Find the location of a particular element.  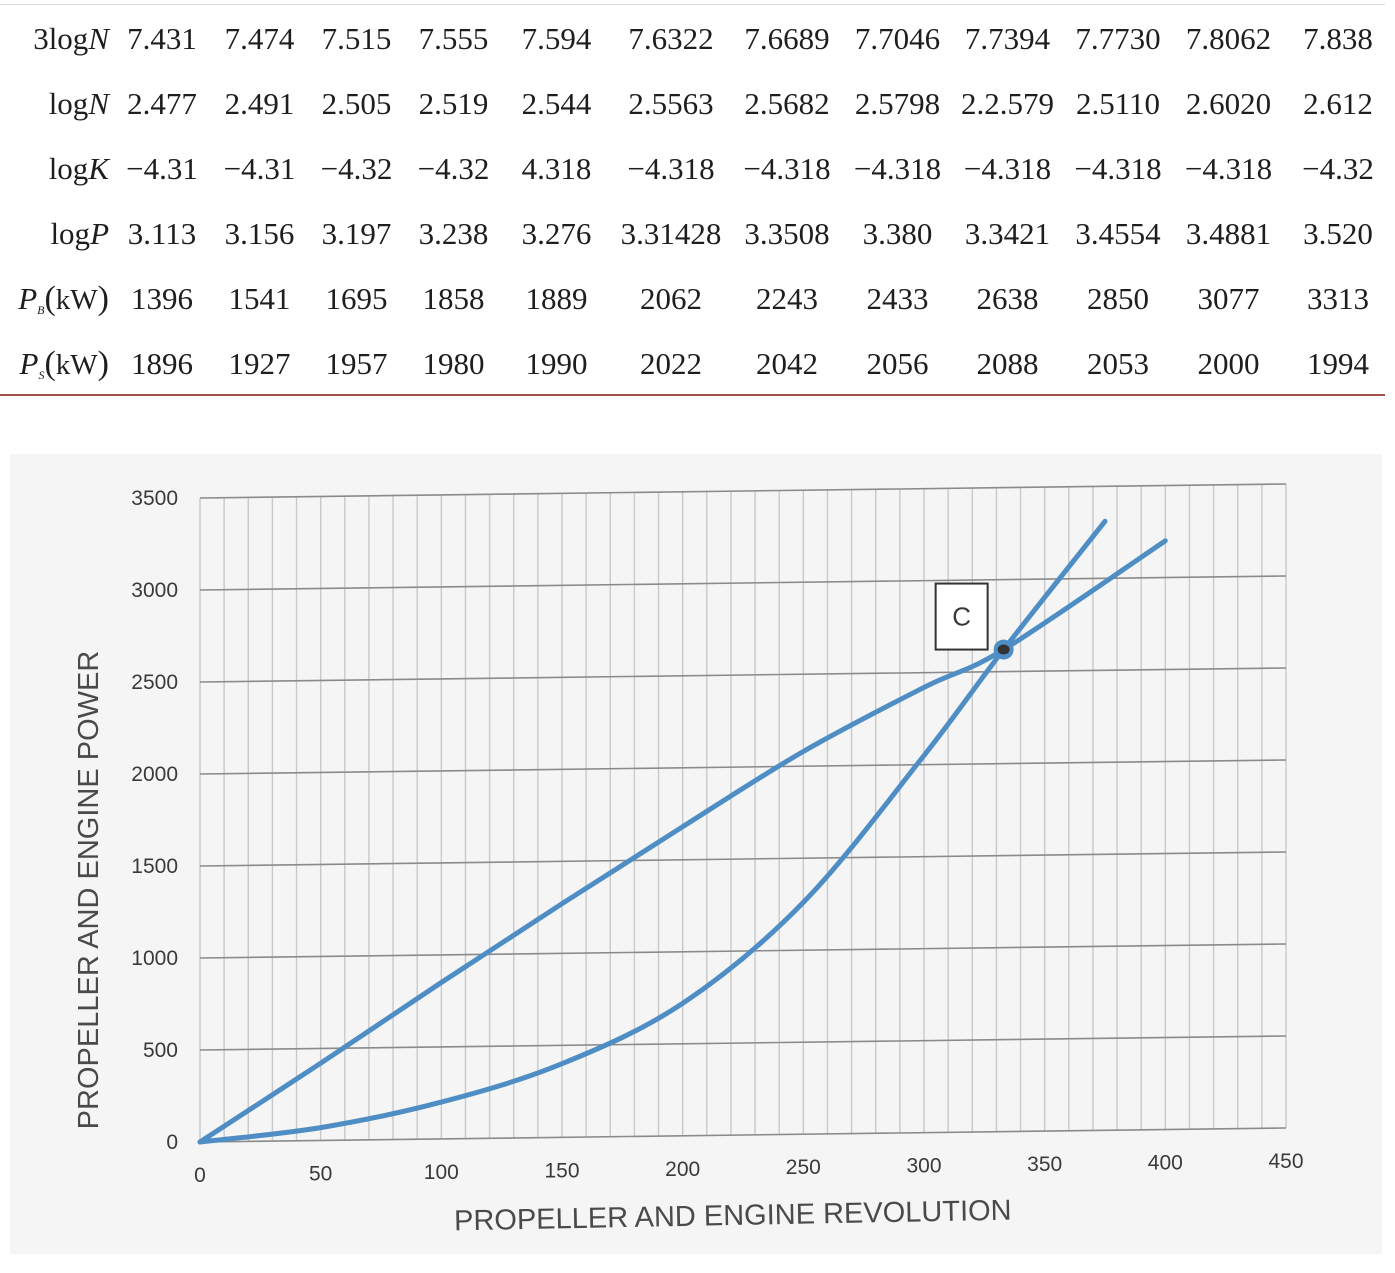

table-cell: 2433 is located at coordinates (897, 298).